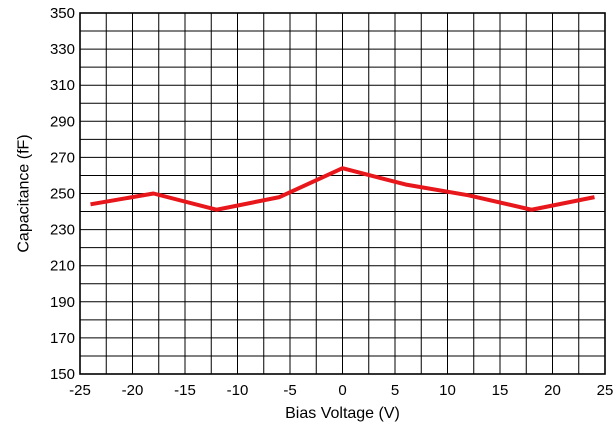 Image resolution: width=616 pixels, height=436 pixels. What do you see at coordinates (133, 390) in the screenshot?
I see `x-tick-label: -20` at bounding box center [133, 390].